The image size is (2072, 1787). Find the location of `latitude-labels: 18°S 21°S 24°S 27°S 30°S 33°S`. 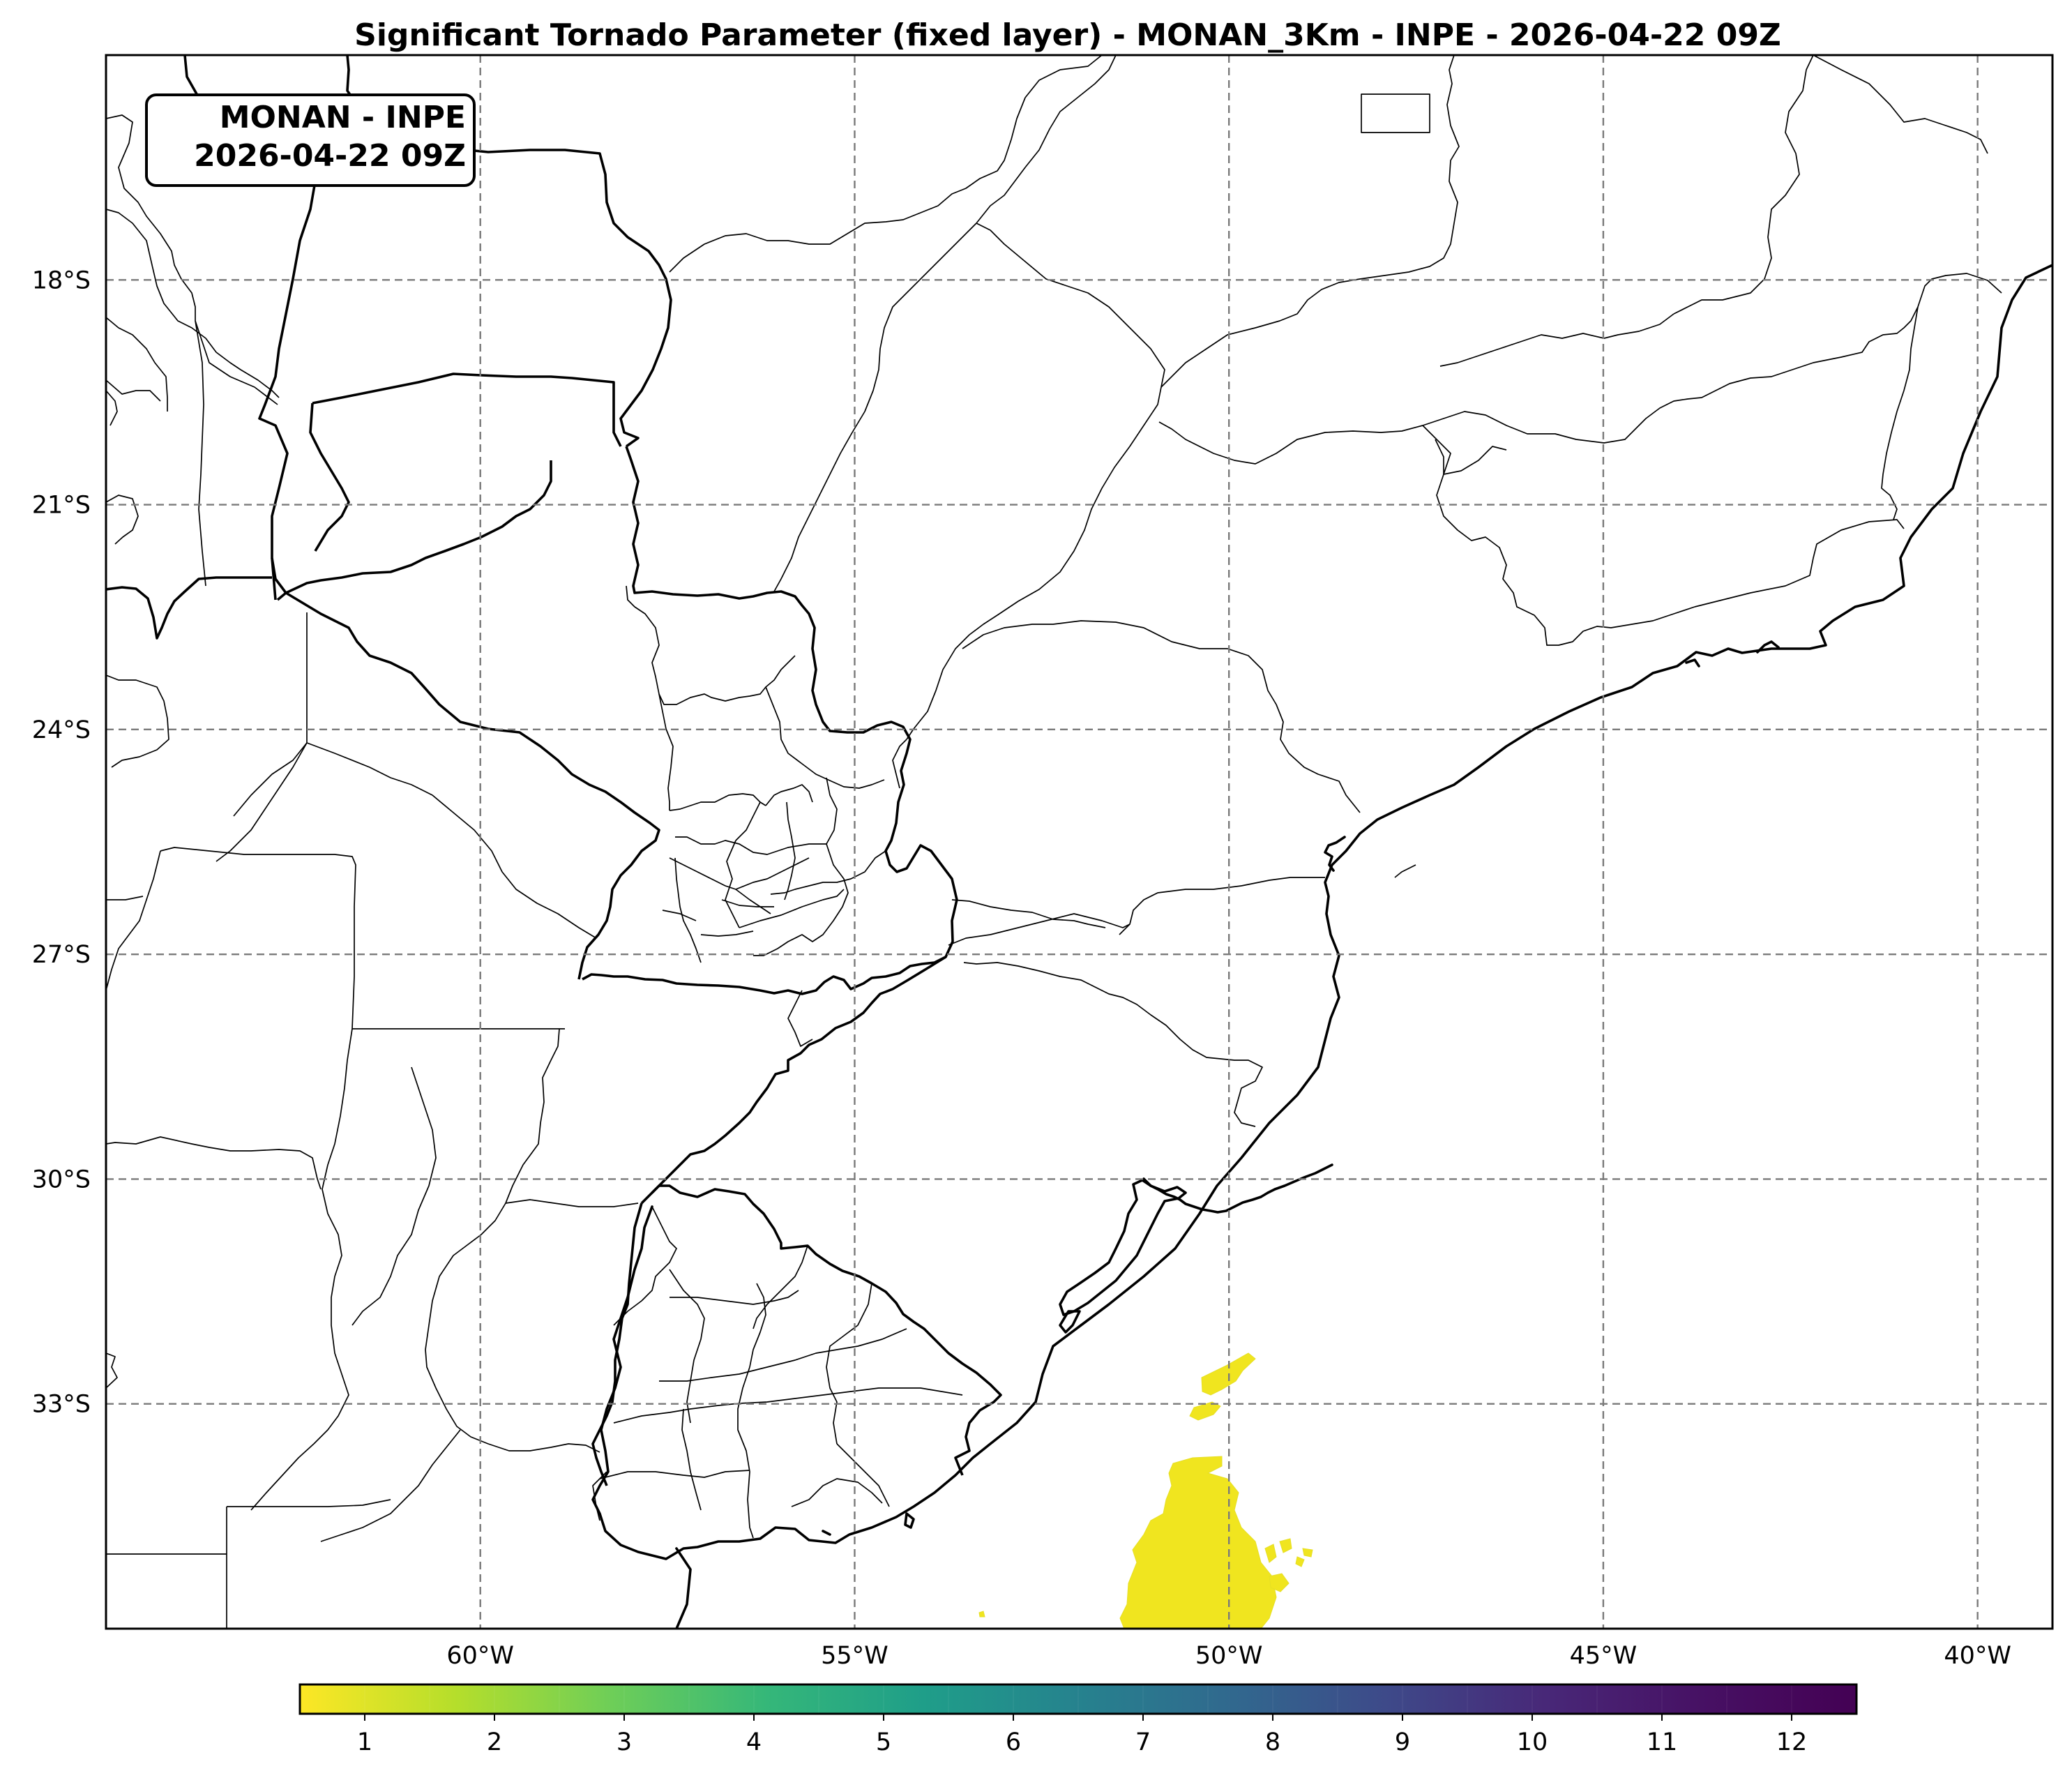

latitude-labels: 18°S 21°S 24°S 27°S 30°S 33°S is located at coordinates (61, 842).